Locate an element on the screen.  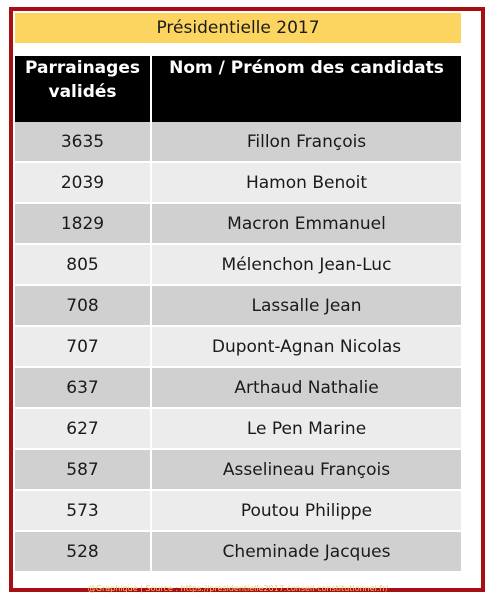
table-row: 707 Dupont-Agnan Nicolas is located at coordinates (238, 347).